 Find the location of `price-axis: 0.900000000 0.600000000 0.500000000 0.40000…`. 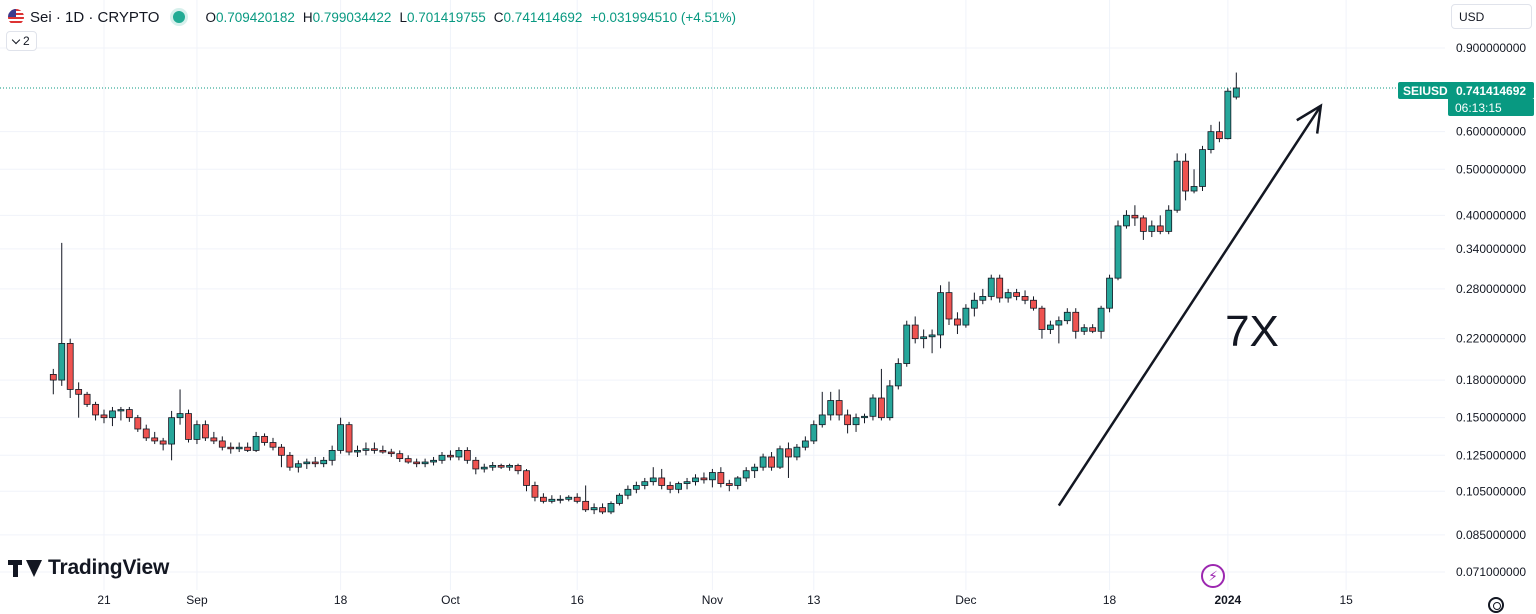

price-axis: 0.900000000 0.600000000 0.500000000 0.40000… is located at coordinates (1491, 310).